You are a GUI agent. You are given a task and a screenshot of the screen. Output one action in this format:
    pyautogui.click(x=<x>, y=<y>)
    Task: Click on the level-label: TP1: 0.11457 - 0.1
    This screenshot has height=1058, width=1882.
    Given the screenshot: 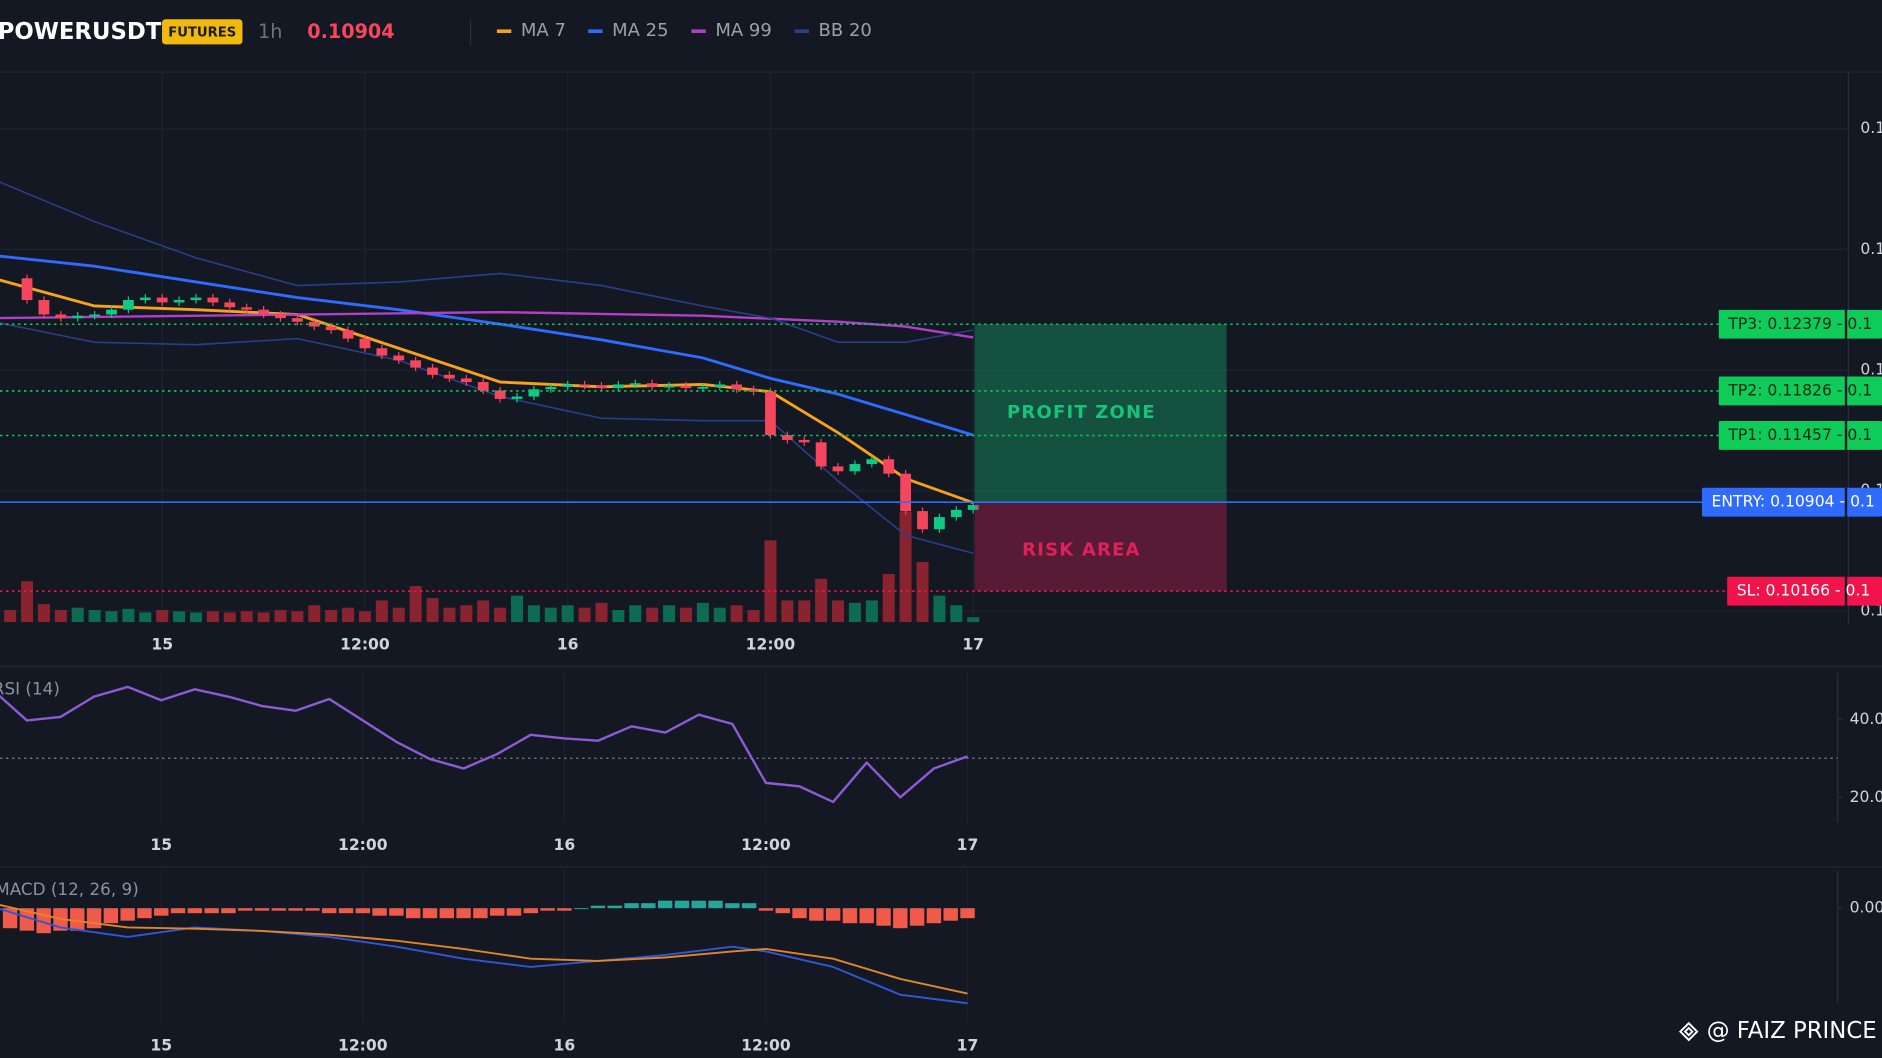 What is the action you would take?
    pyautogui.click(x=1799, y=435)
    